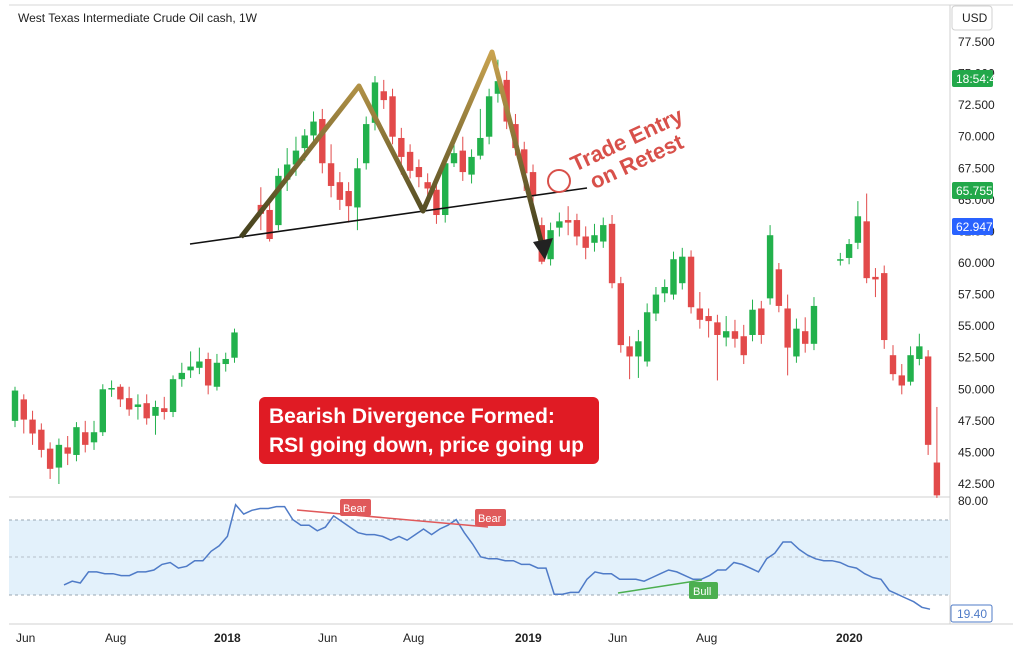 The height and width of the screenshot is (662, 1024). I want to click on price-tick: 50.000, so click(976, 389).